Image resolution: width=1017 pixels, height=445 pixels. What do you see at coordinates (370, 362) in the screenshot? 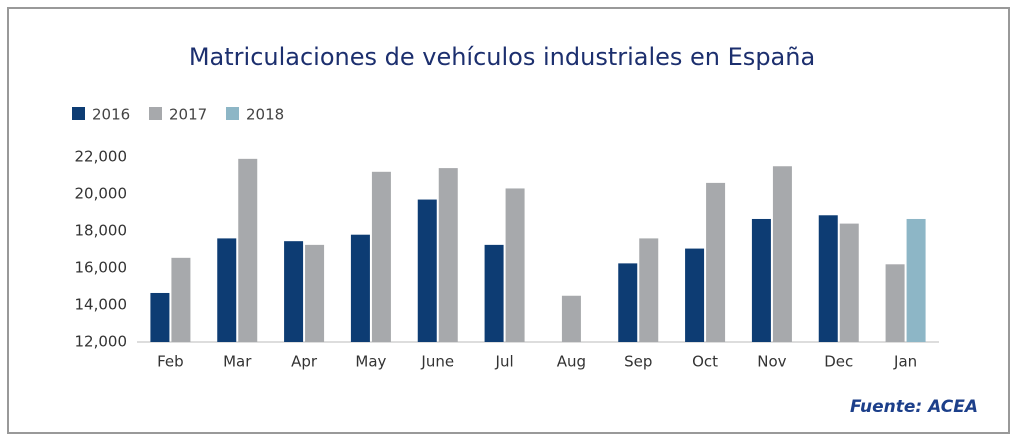
I see `x-tick-label: May` at bounding box center [370, 362].